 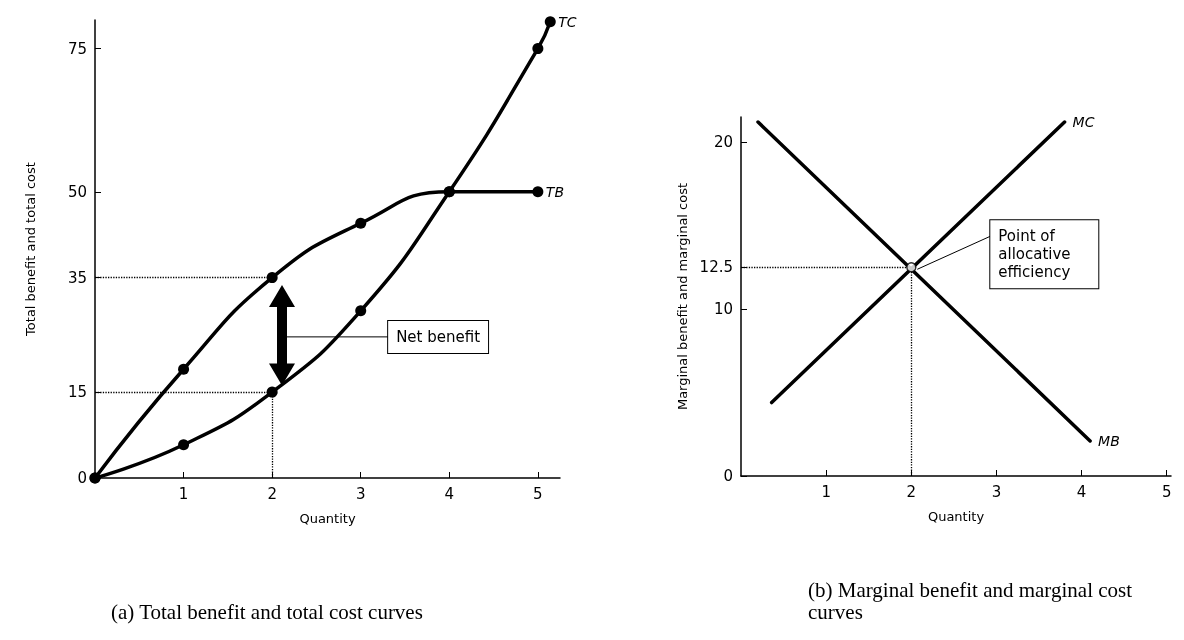 I want to click on text: (b) Marginal benefit and marginal cost curves, so click(x=973, y=601).